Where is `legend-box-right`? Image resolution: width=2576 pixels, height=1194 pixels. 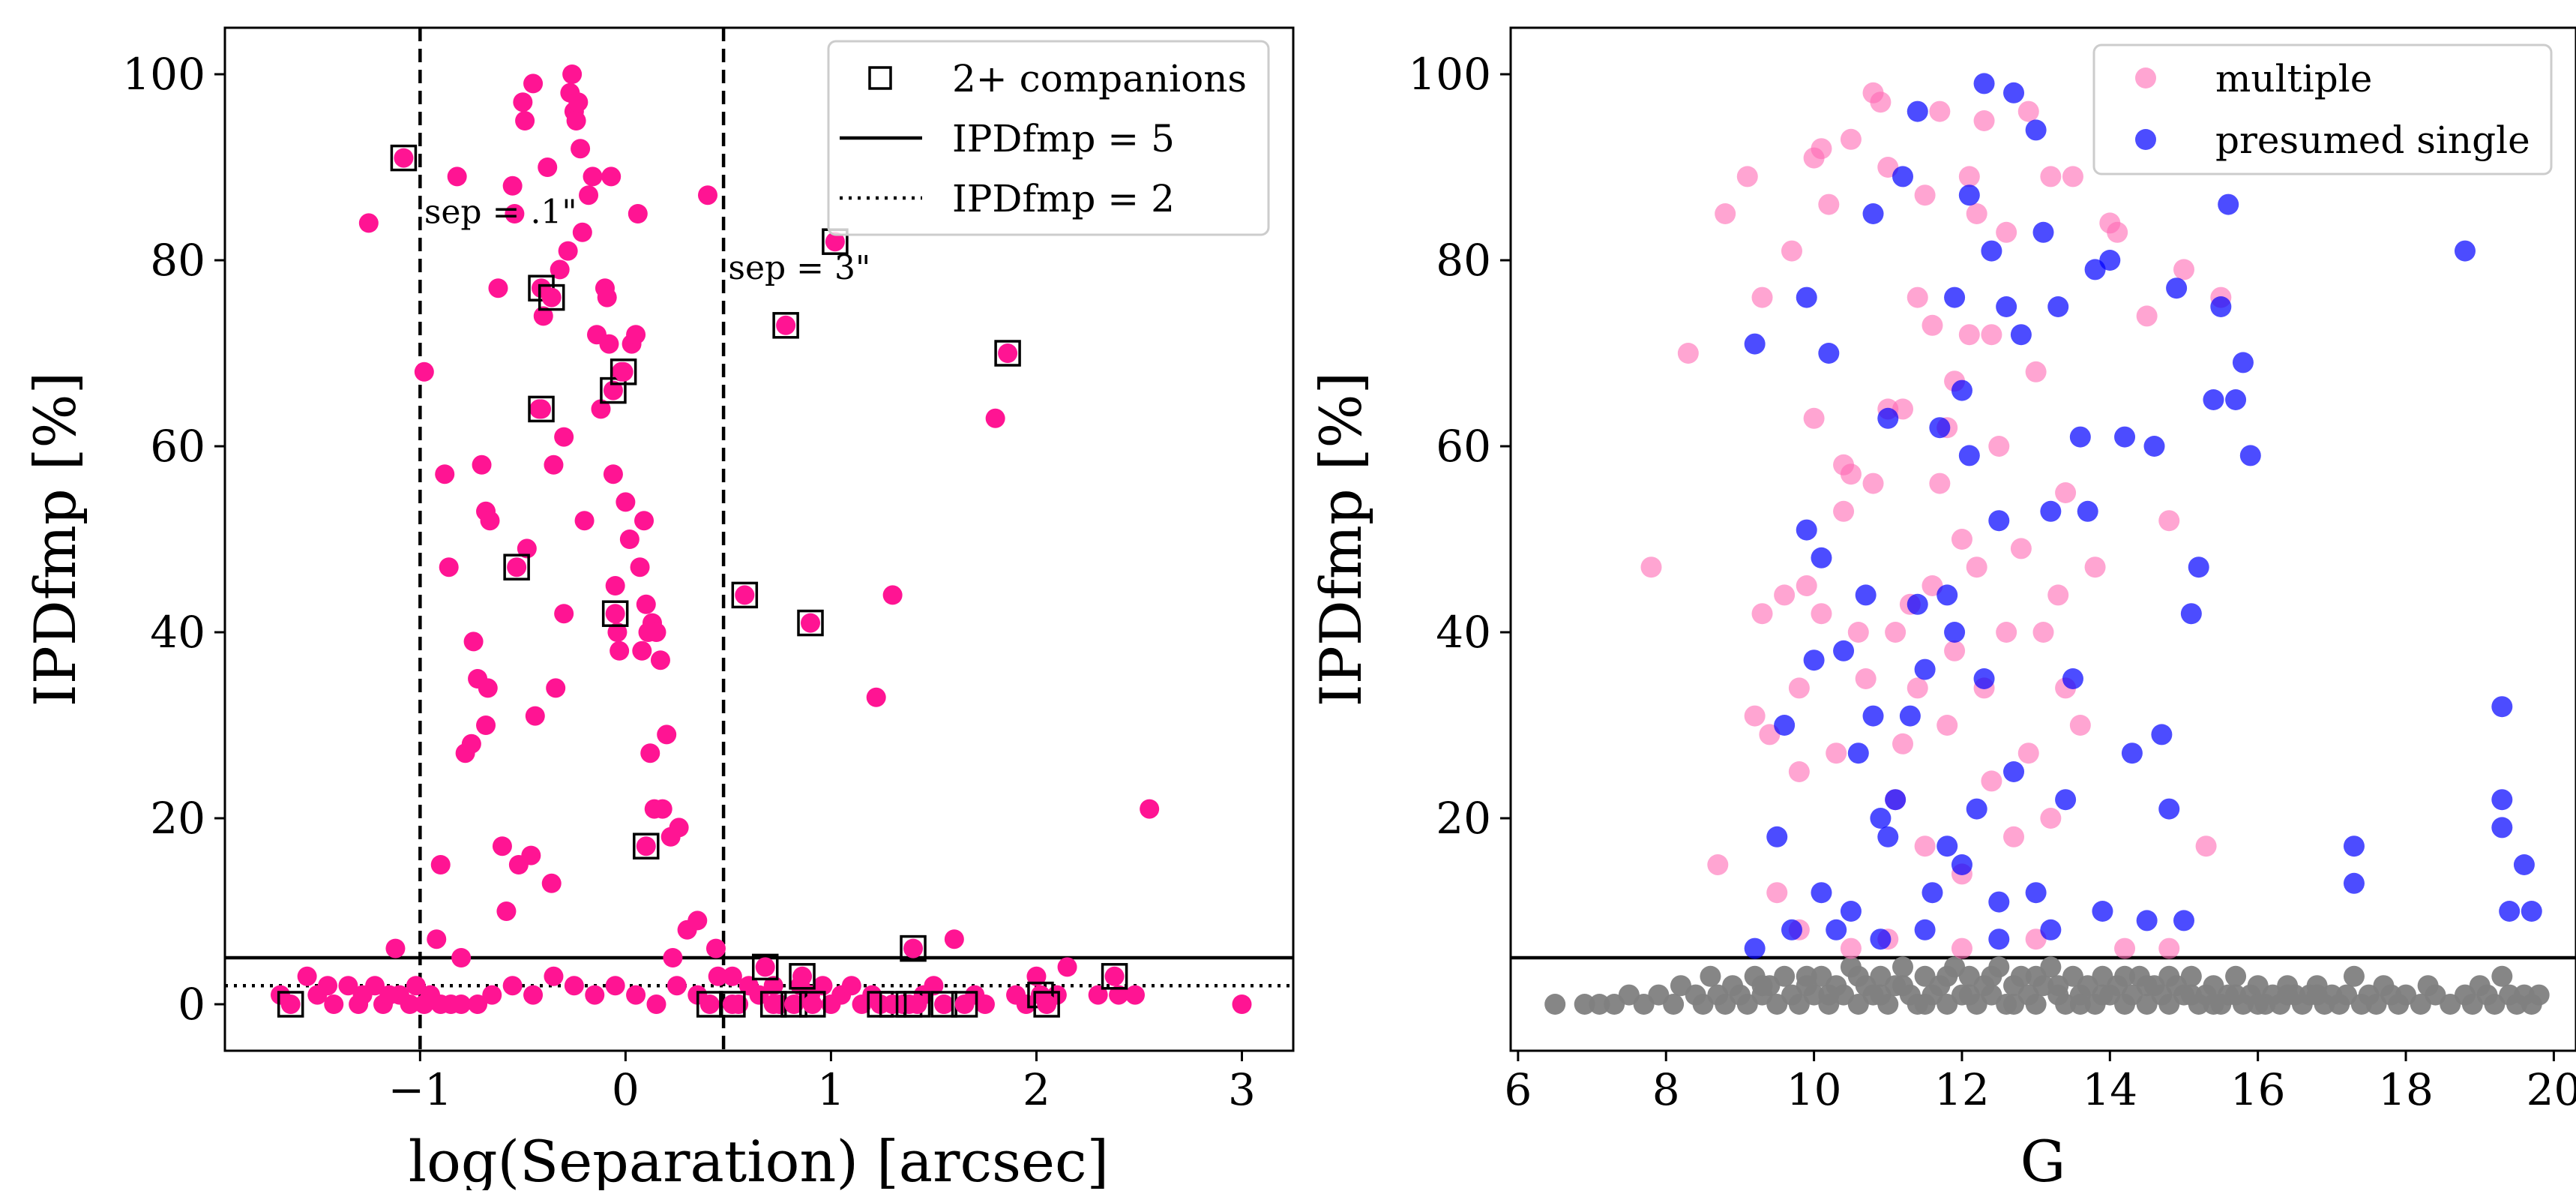
legend-box-right is located at coordinates (2322, 110).